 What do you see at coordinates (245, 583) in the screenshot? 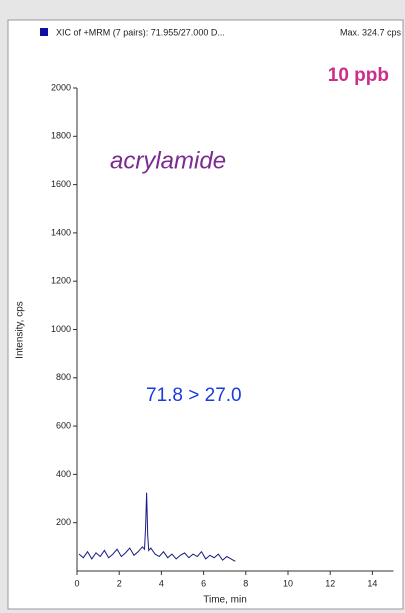
I see `x-tick-label: 8` at bounding box center [245, 583].